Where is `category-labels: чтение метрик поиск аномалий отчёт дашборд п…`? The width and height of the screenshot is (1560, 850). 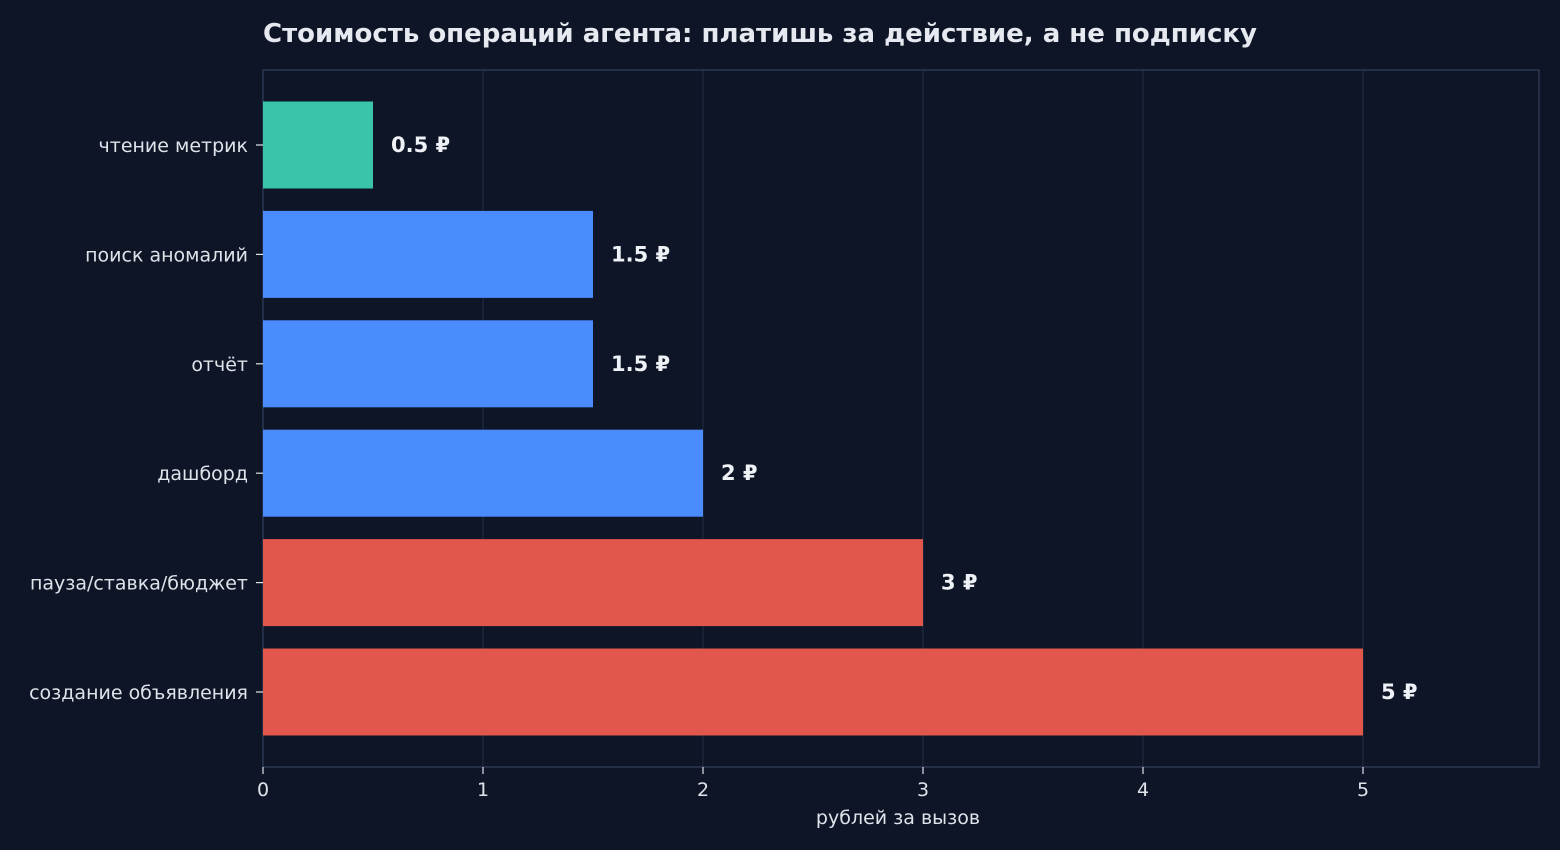
category-labels: чтение метрик поиск аномалий отчёт дашборд п… is located at coordinates (146, 419).